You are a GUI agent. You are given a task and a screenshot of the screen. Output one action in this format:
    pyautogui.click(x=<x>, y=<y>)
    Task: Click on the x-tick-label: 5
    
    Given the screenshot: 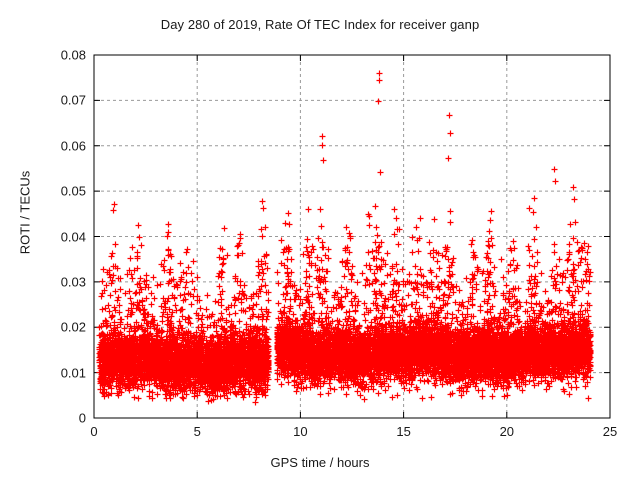 What is the action you would take?
    pyautogui.click(x=197, y=431)
    